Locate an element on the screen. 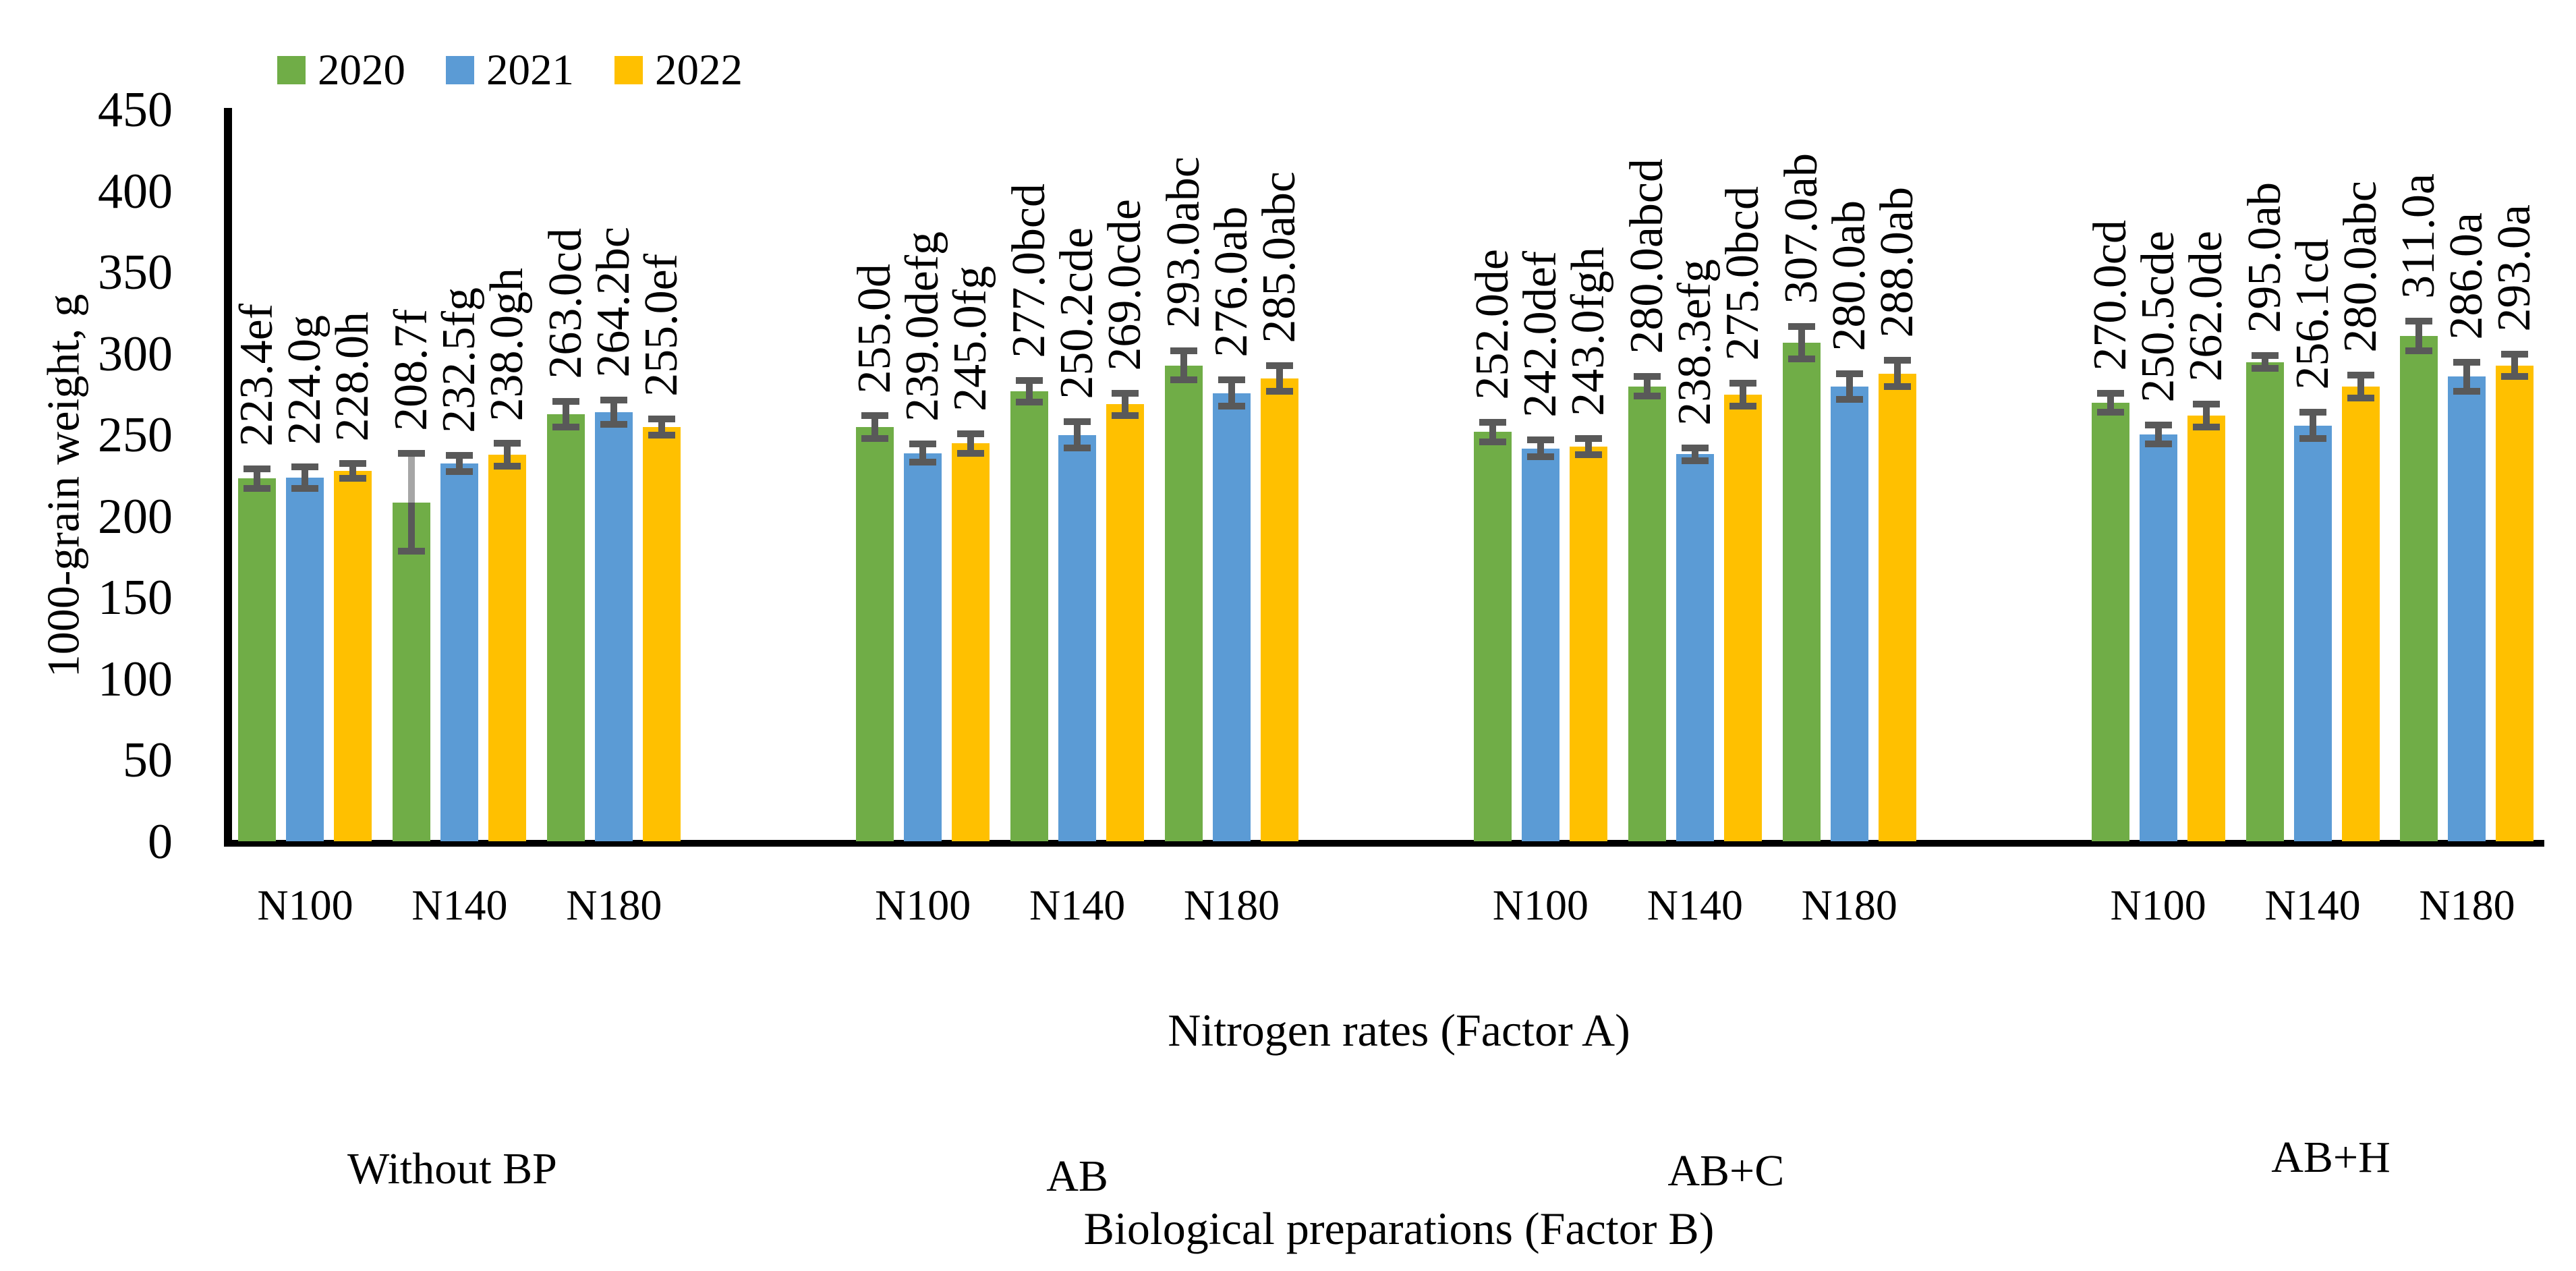 This screenshot has height=1271, width=2576. bar-data-label: 270.0cd is located at coordinates (2110, 295).